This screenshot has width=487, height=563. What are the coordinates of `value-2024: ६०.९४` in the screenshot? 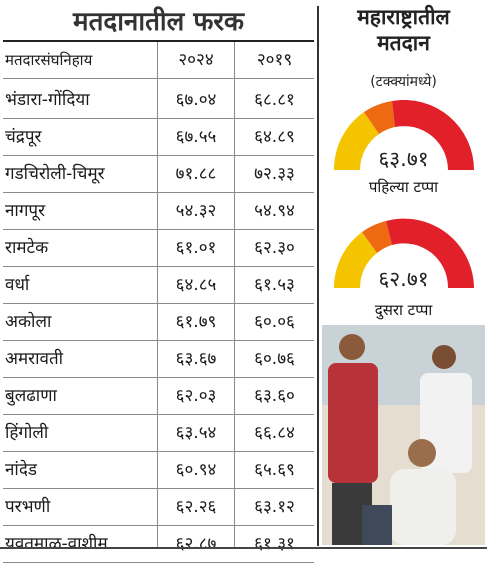 It's located at (196, 470).